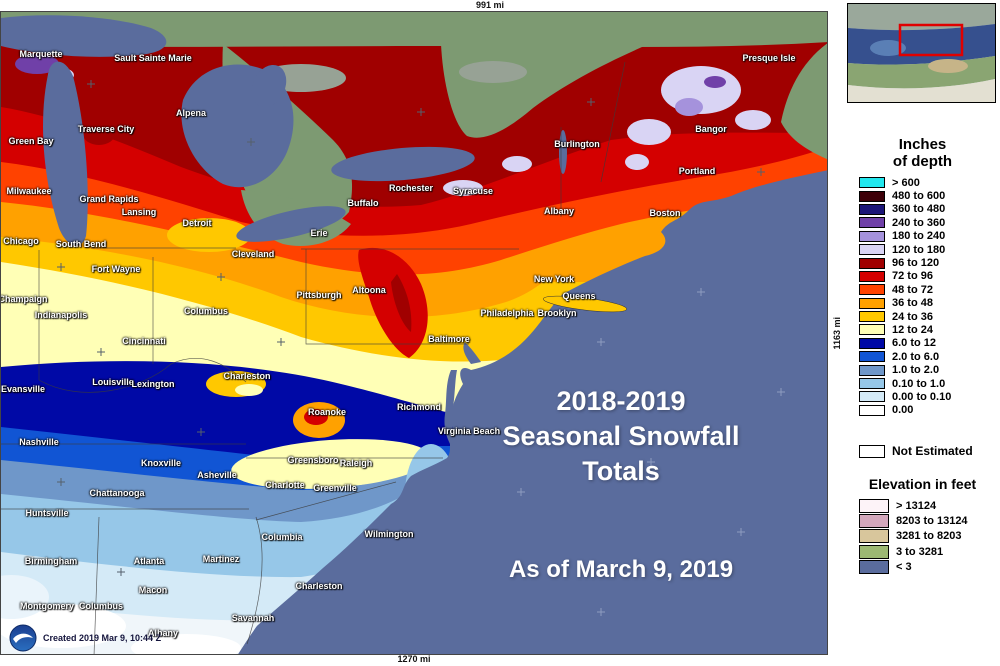 The height and width of the screenshot is (666, 1000). I want to click on scale-label-top: 991 mi, so click(490, 5).